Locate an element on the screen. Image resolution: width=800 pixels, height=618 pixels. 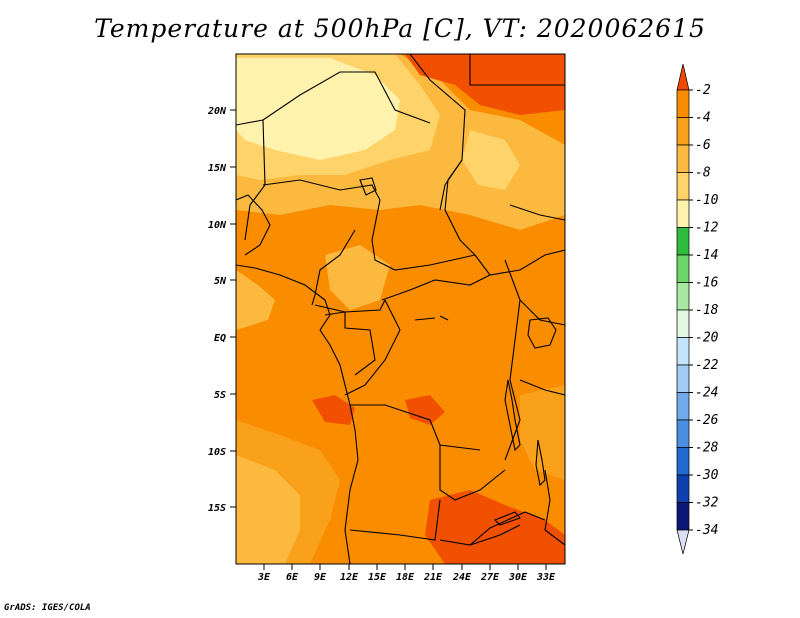
border-mali-niger is located at coordinates (251, 180).